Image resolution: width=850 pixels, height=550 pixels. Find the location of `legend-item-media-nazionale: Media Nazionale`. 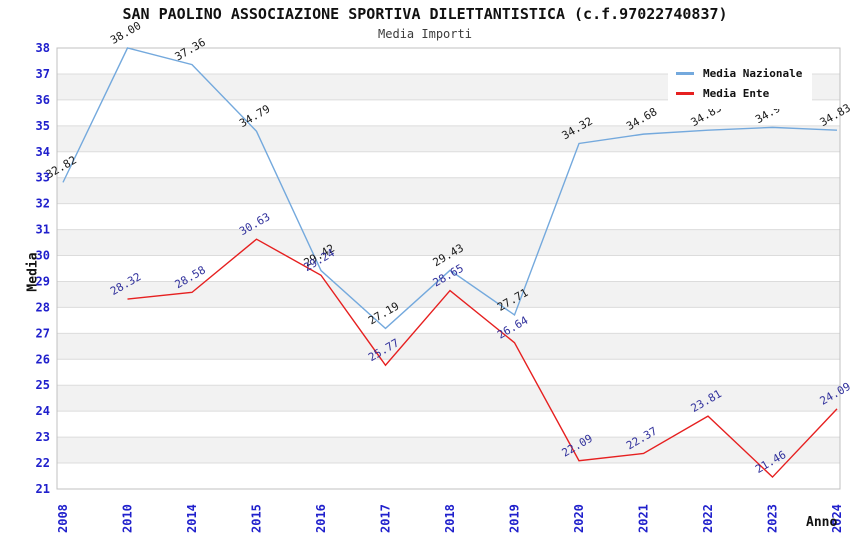

legend-item-media-nazionale: Media Nazionale is located at coordinates (739, 73).